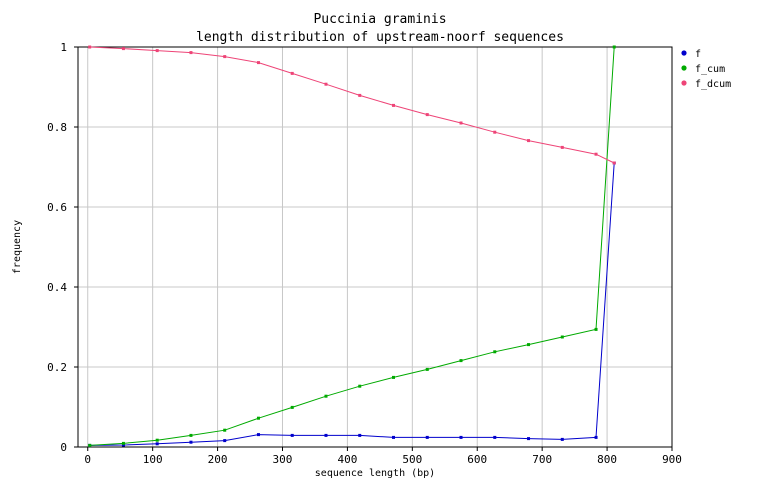 This screenshot has height=498, width=762. What do you see at coordinates (63, 447) in the screenshot?
I see `y-tick-label: 0` at bounding box center [63, 447].